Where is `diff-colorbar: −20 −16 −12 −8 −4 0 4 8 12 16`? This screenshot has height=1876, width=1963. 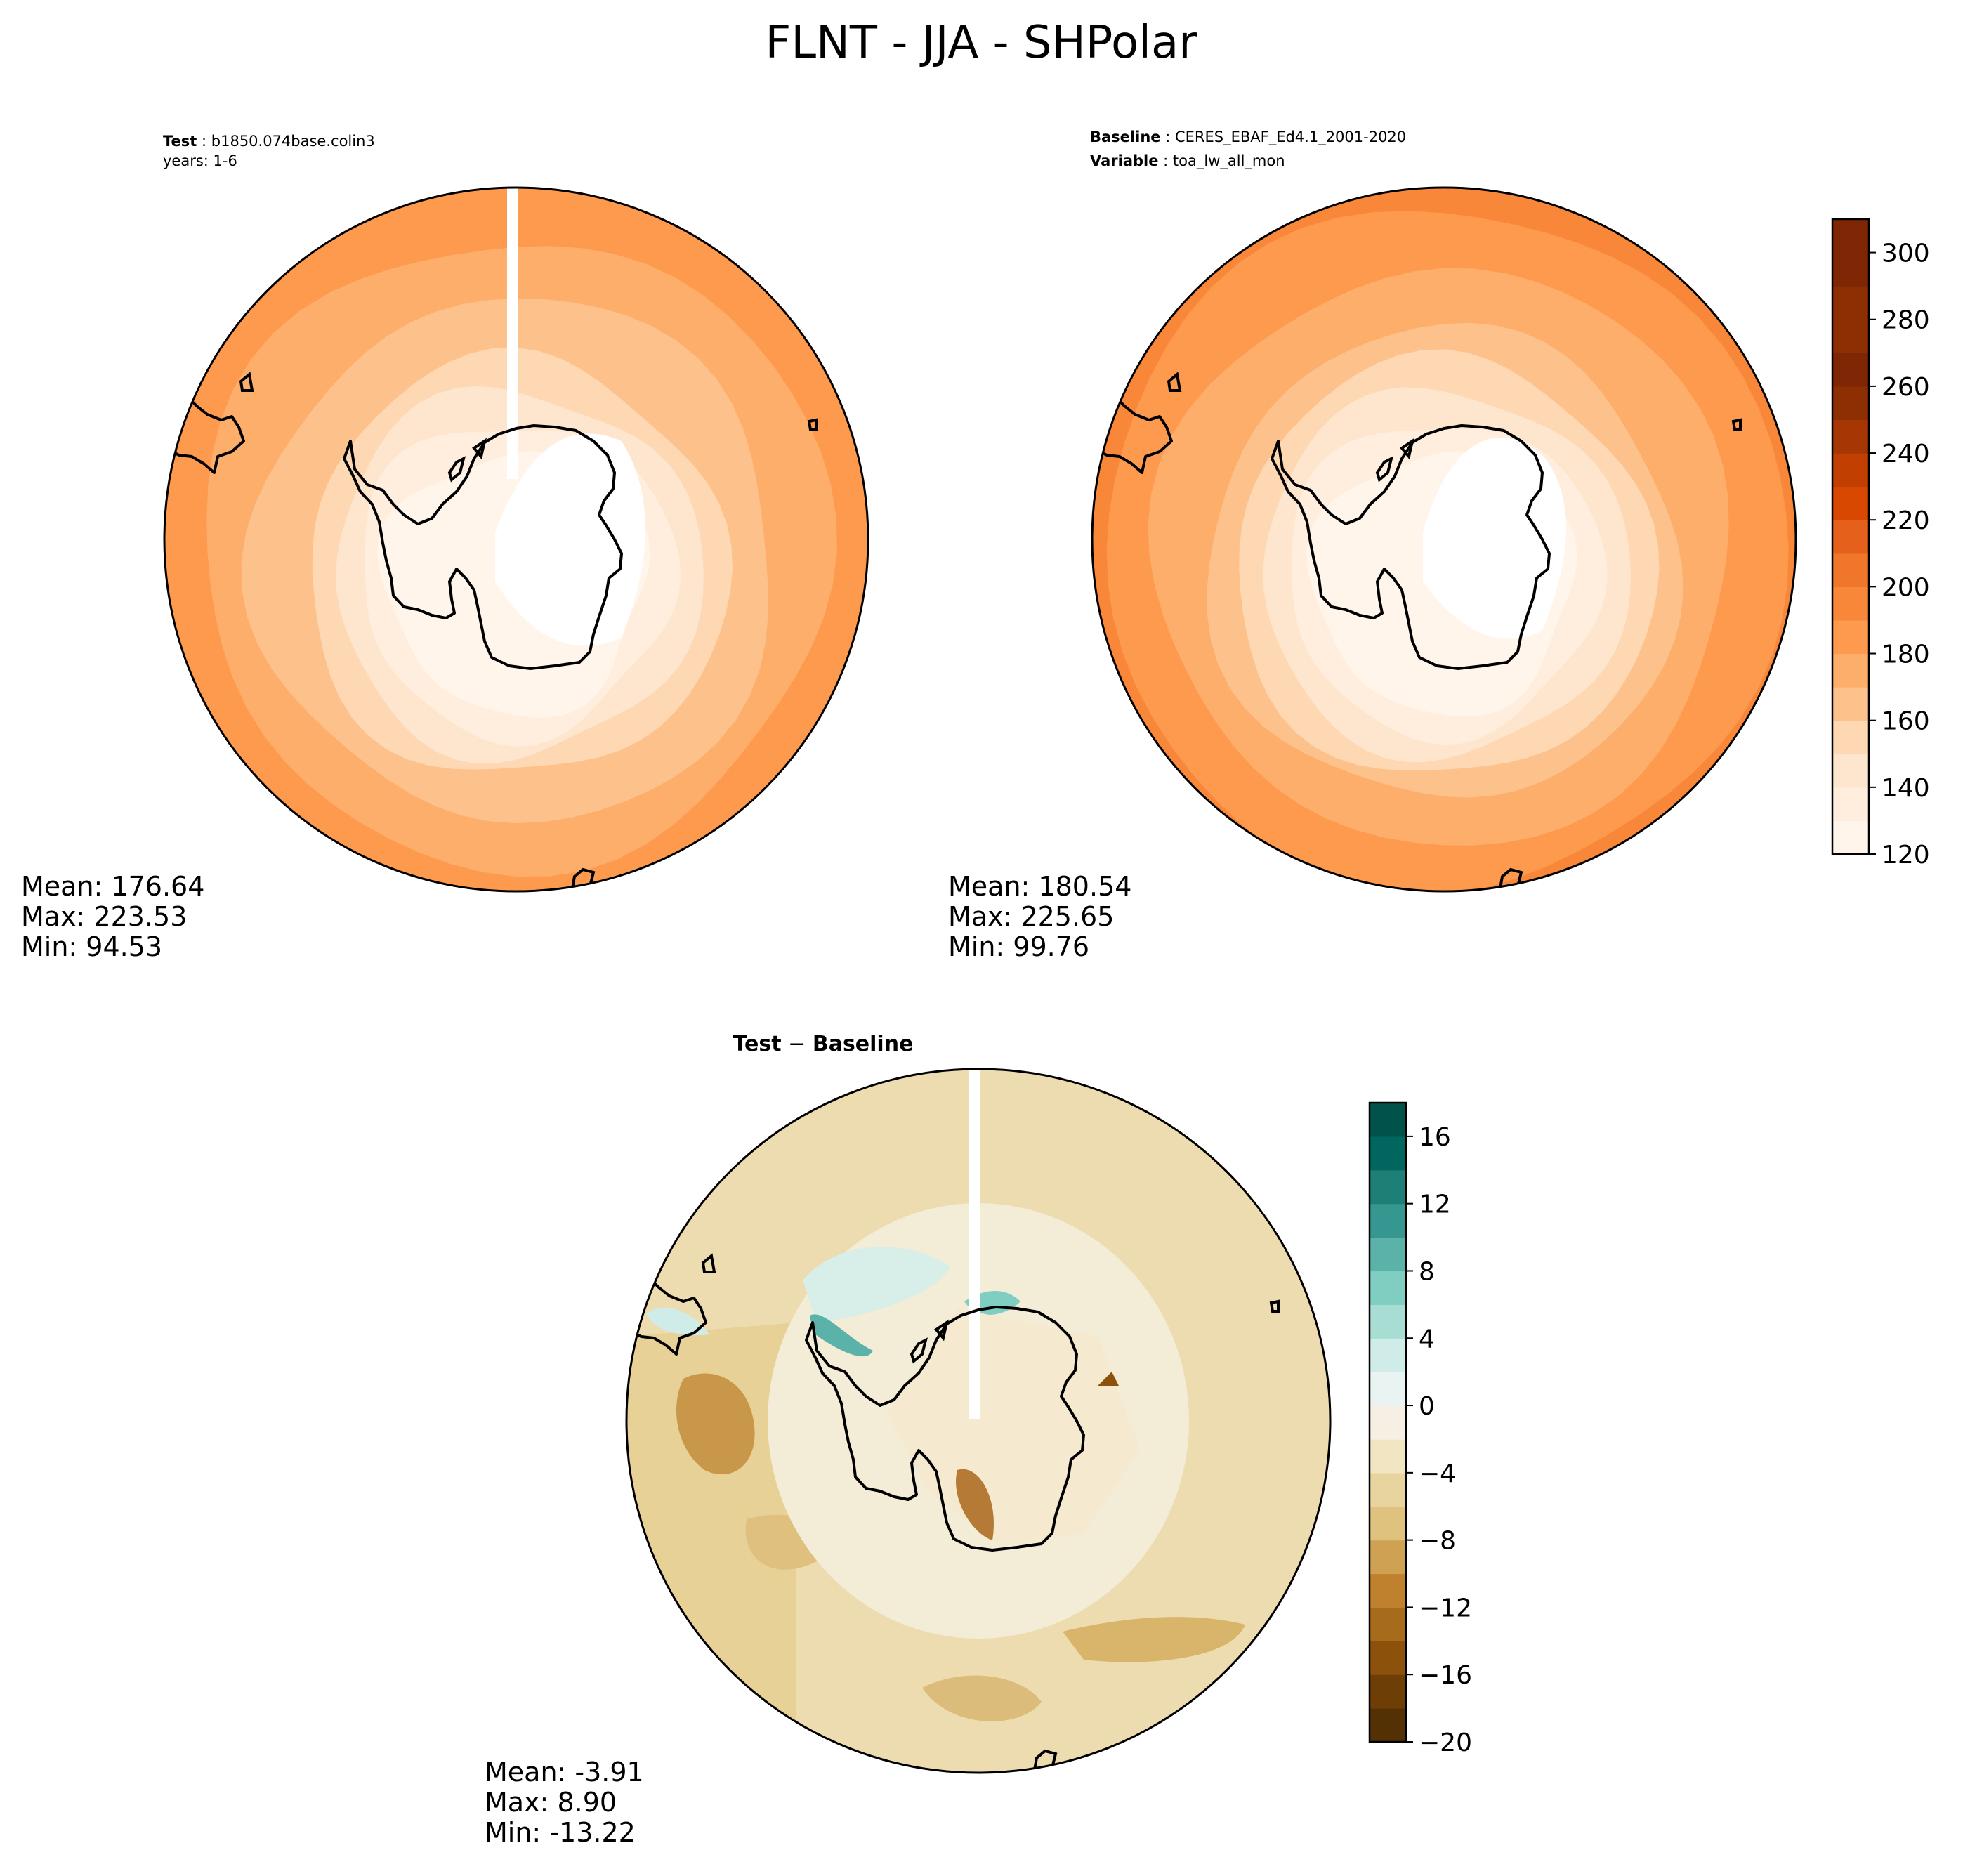 diff-colorbar: −20 −16 −12 −8 −4 0 4 8 12 16 is located at coordinates (1420, 1429).